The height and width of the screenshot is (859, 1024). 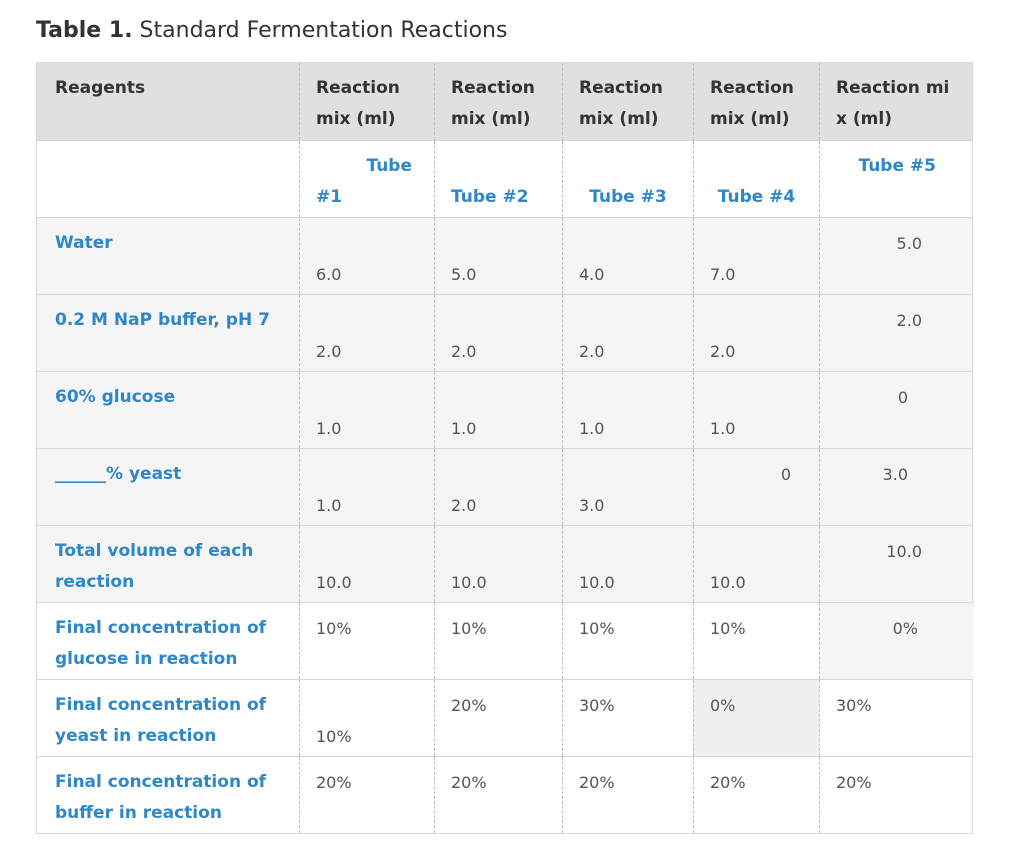 What do you see at coordinates (627, 179) in the screenshot?
I see `tube3-label: Tube #3` at bounding box center [627, 179].